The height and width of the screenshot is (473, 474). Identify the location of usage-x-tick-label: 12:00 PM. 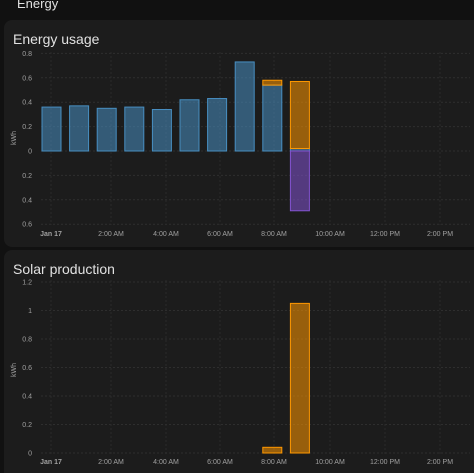
(385, 234).